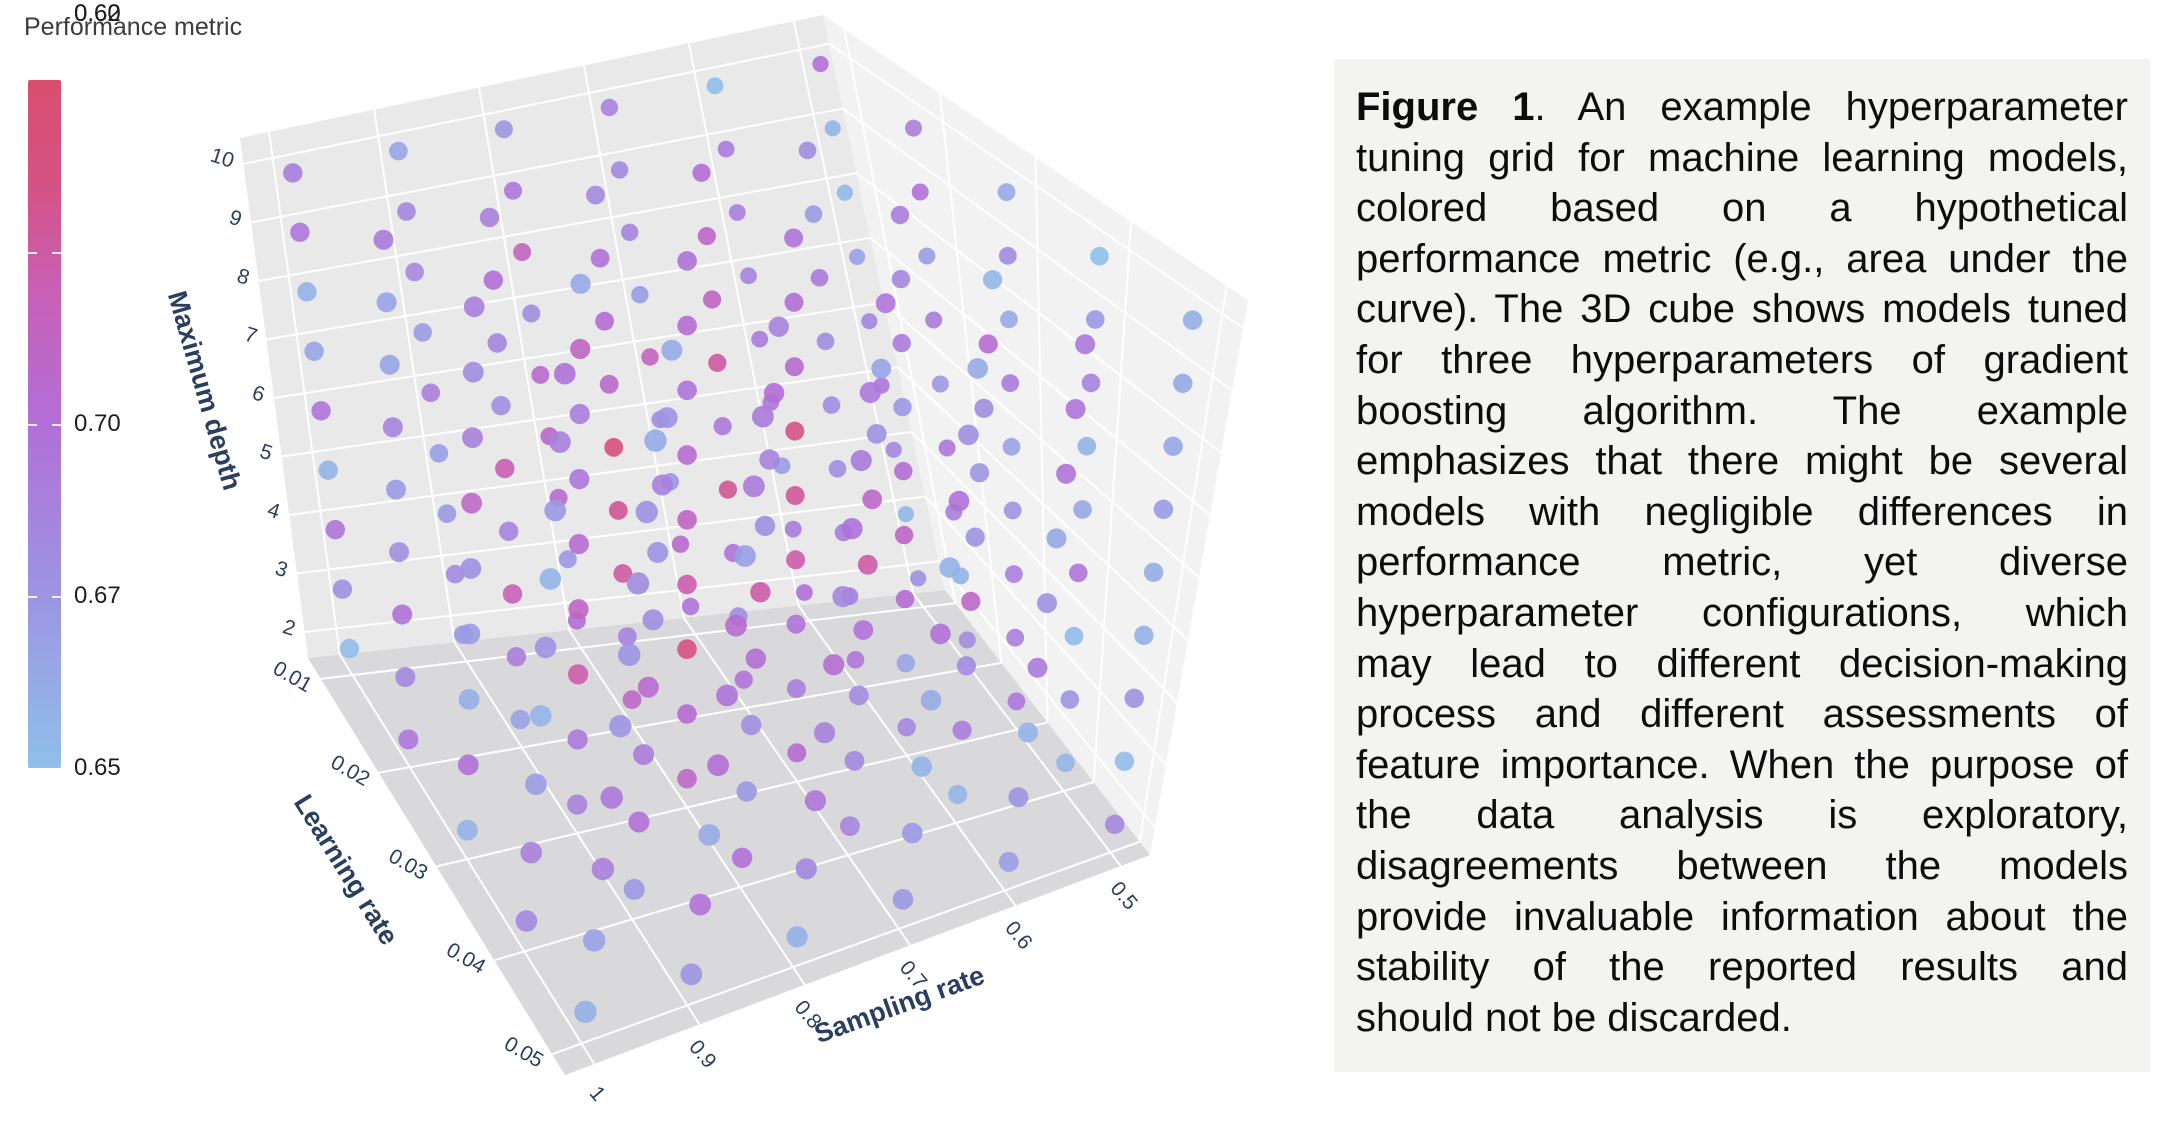 The width and height of the screenshot is (2160, 1133). What do you see at coordinates (289, 627) in the screenshot?
I see `z-axis-tick-label: 2` at bounding box center [289, 627].